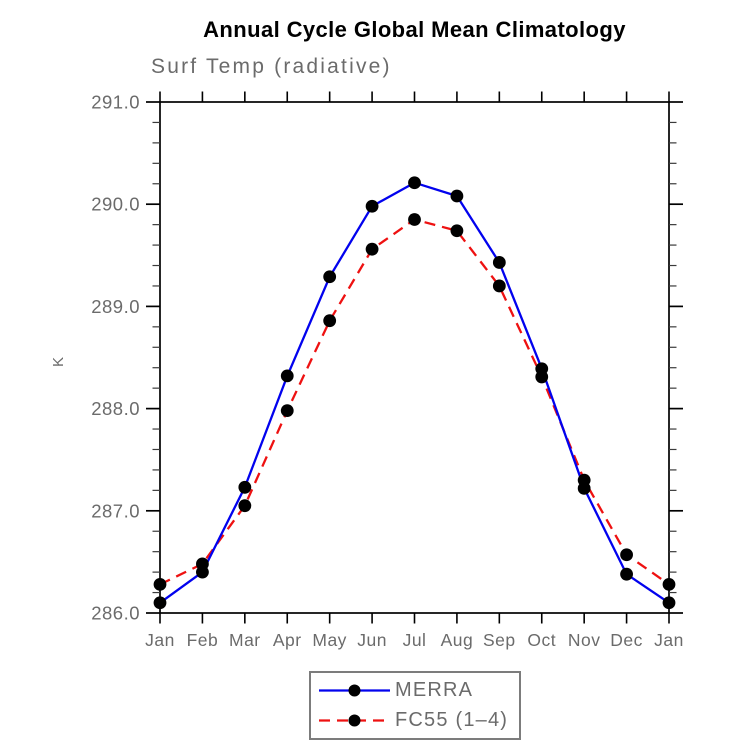 The width and height of the screenshot is (733, 746). I want to click on svg-text: Jul, so click(415, 640).